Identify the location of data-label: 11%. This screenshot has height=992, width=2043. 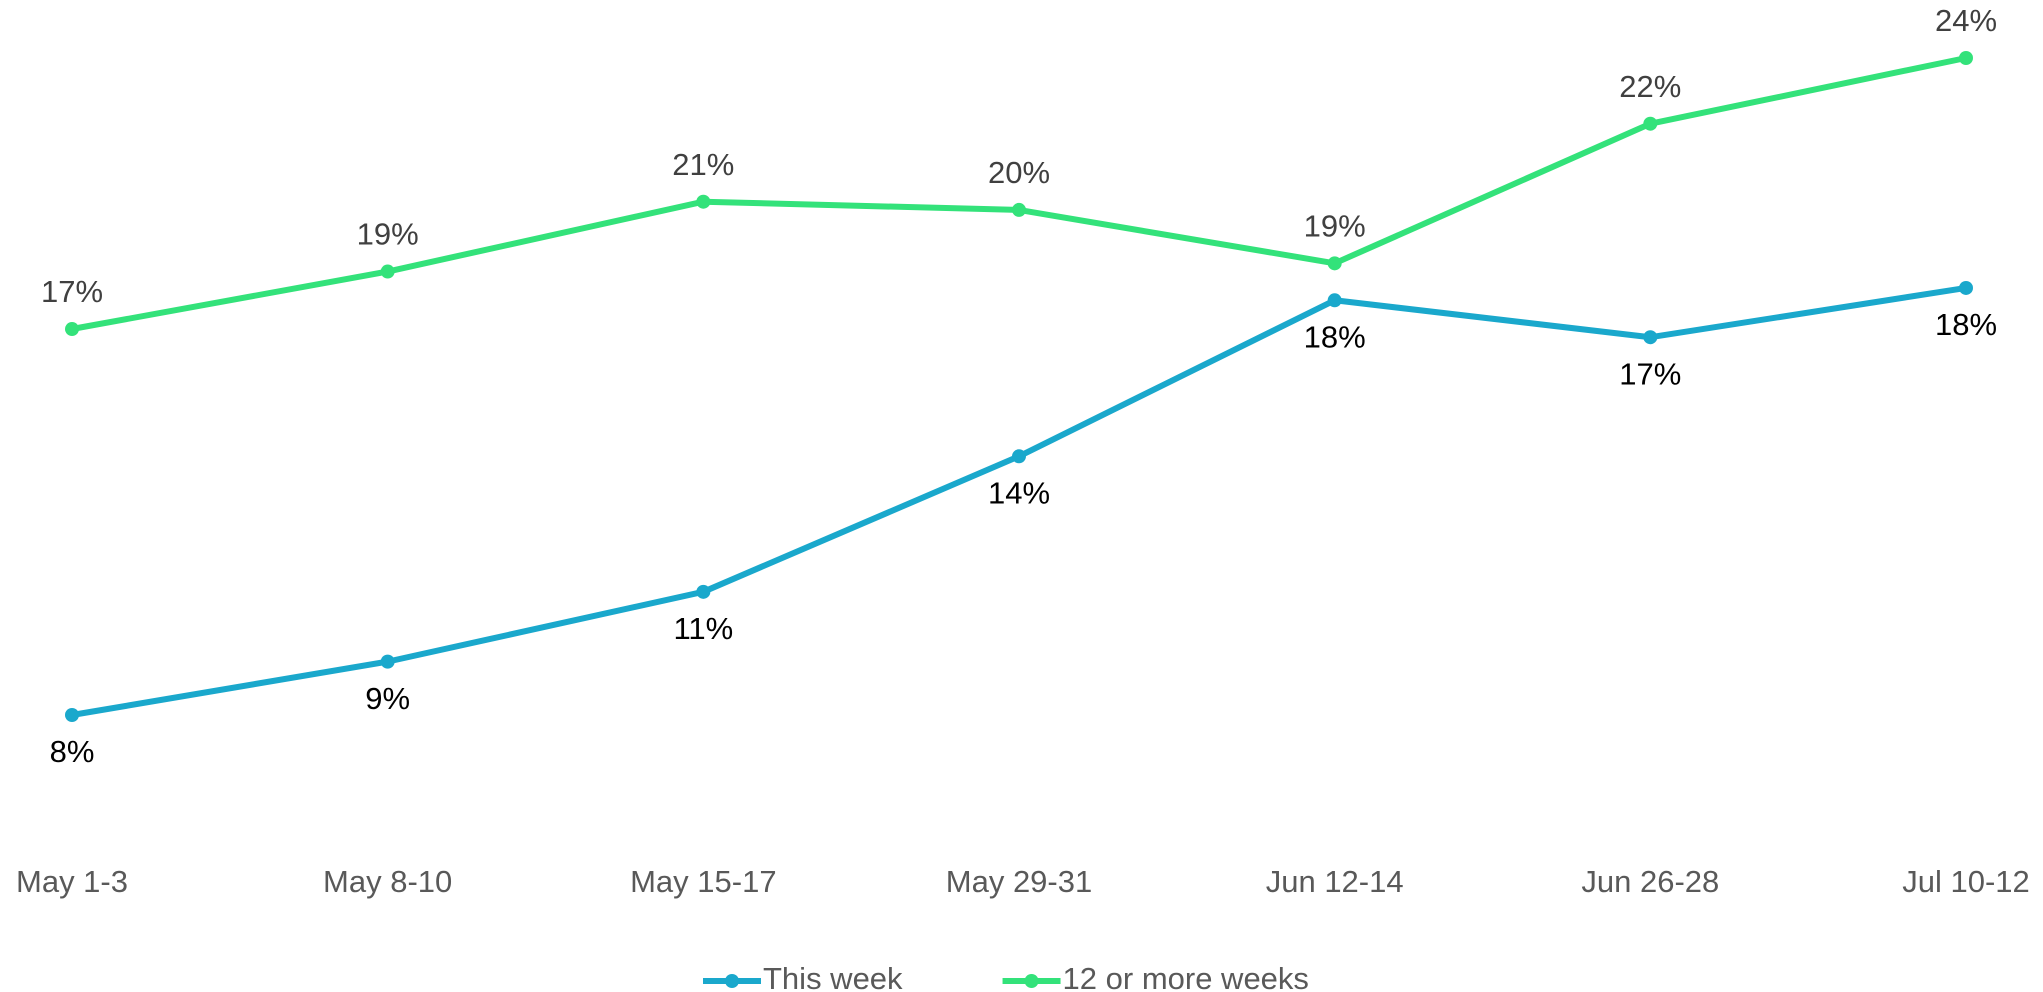
(703, 628).